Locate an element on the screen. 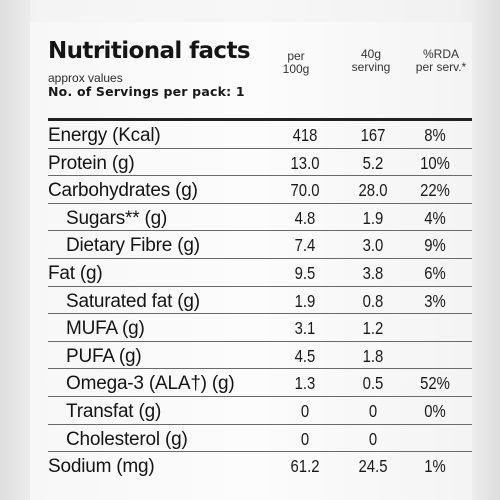 The image size is (500, 500). label-title: Nutritional facts is located at coordinates (149, 51).